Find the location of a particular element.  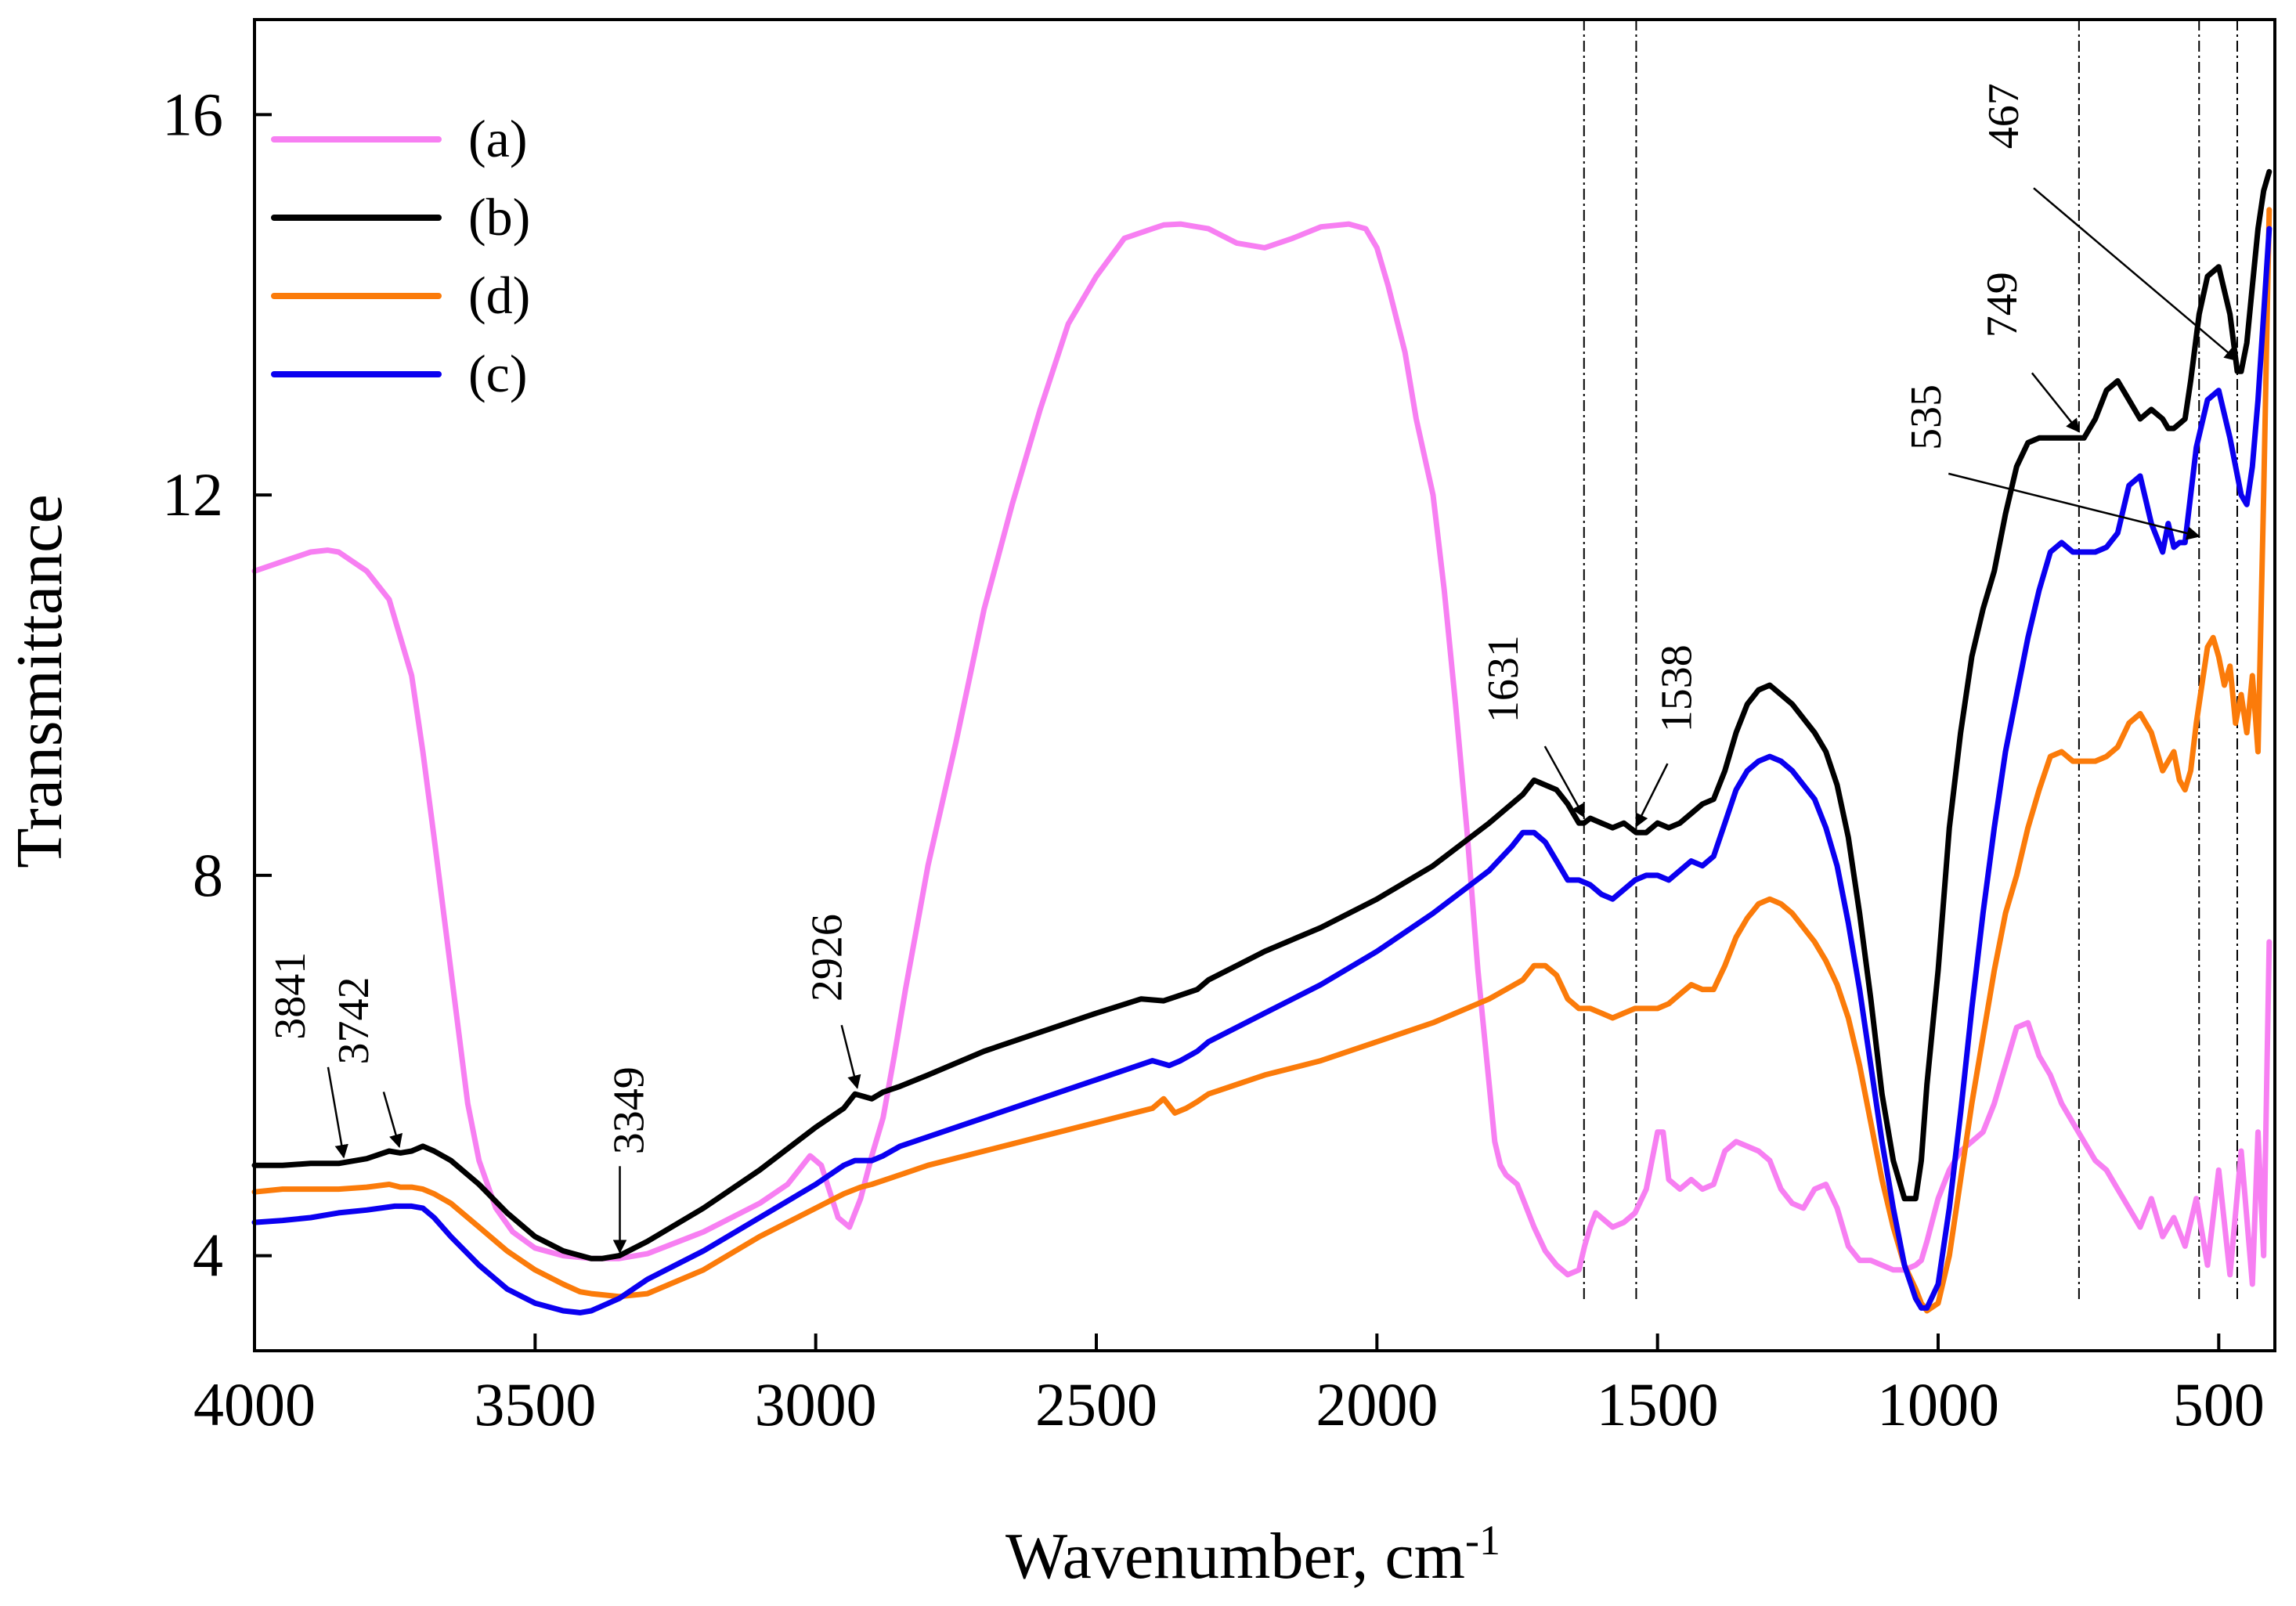

x-axis-label-main: Wavenumber, cm is located at coordinates (1235, 1556).